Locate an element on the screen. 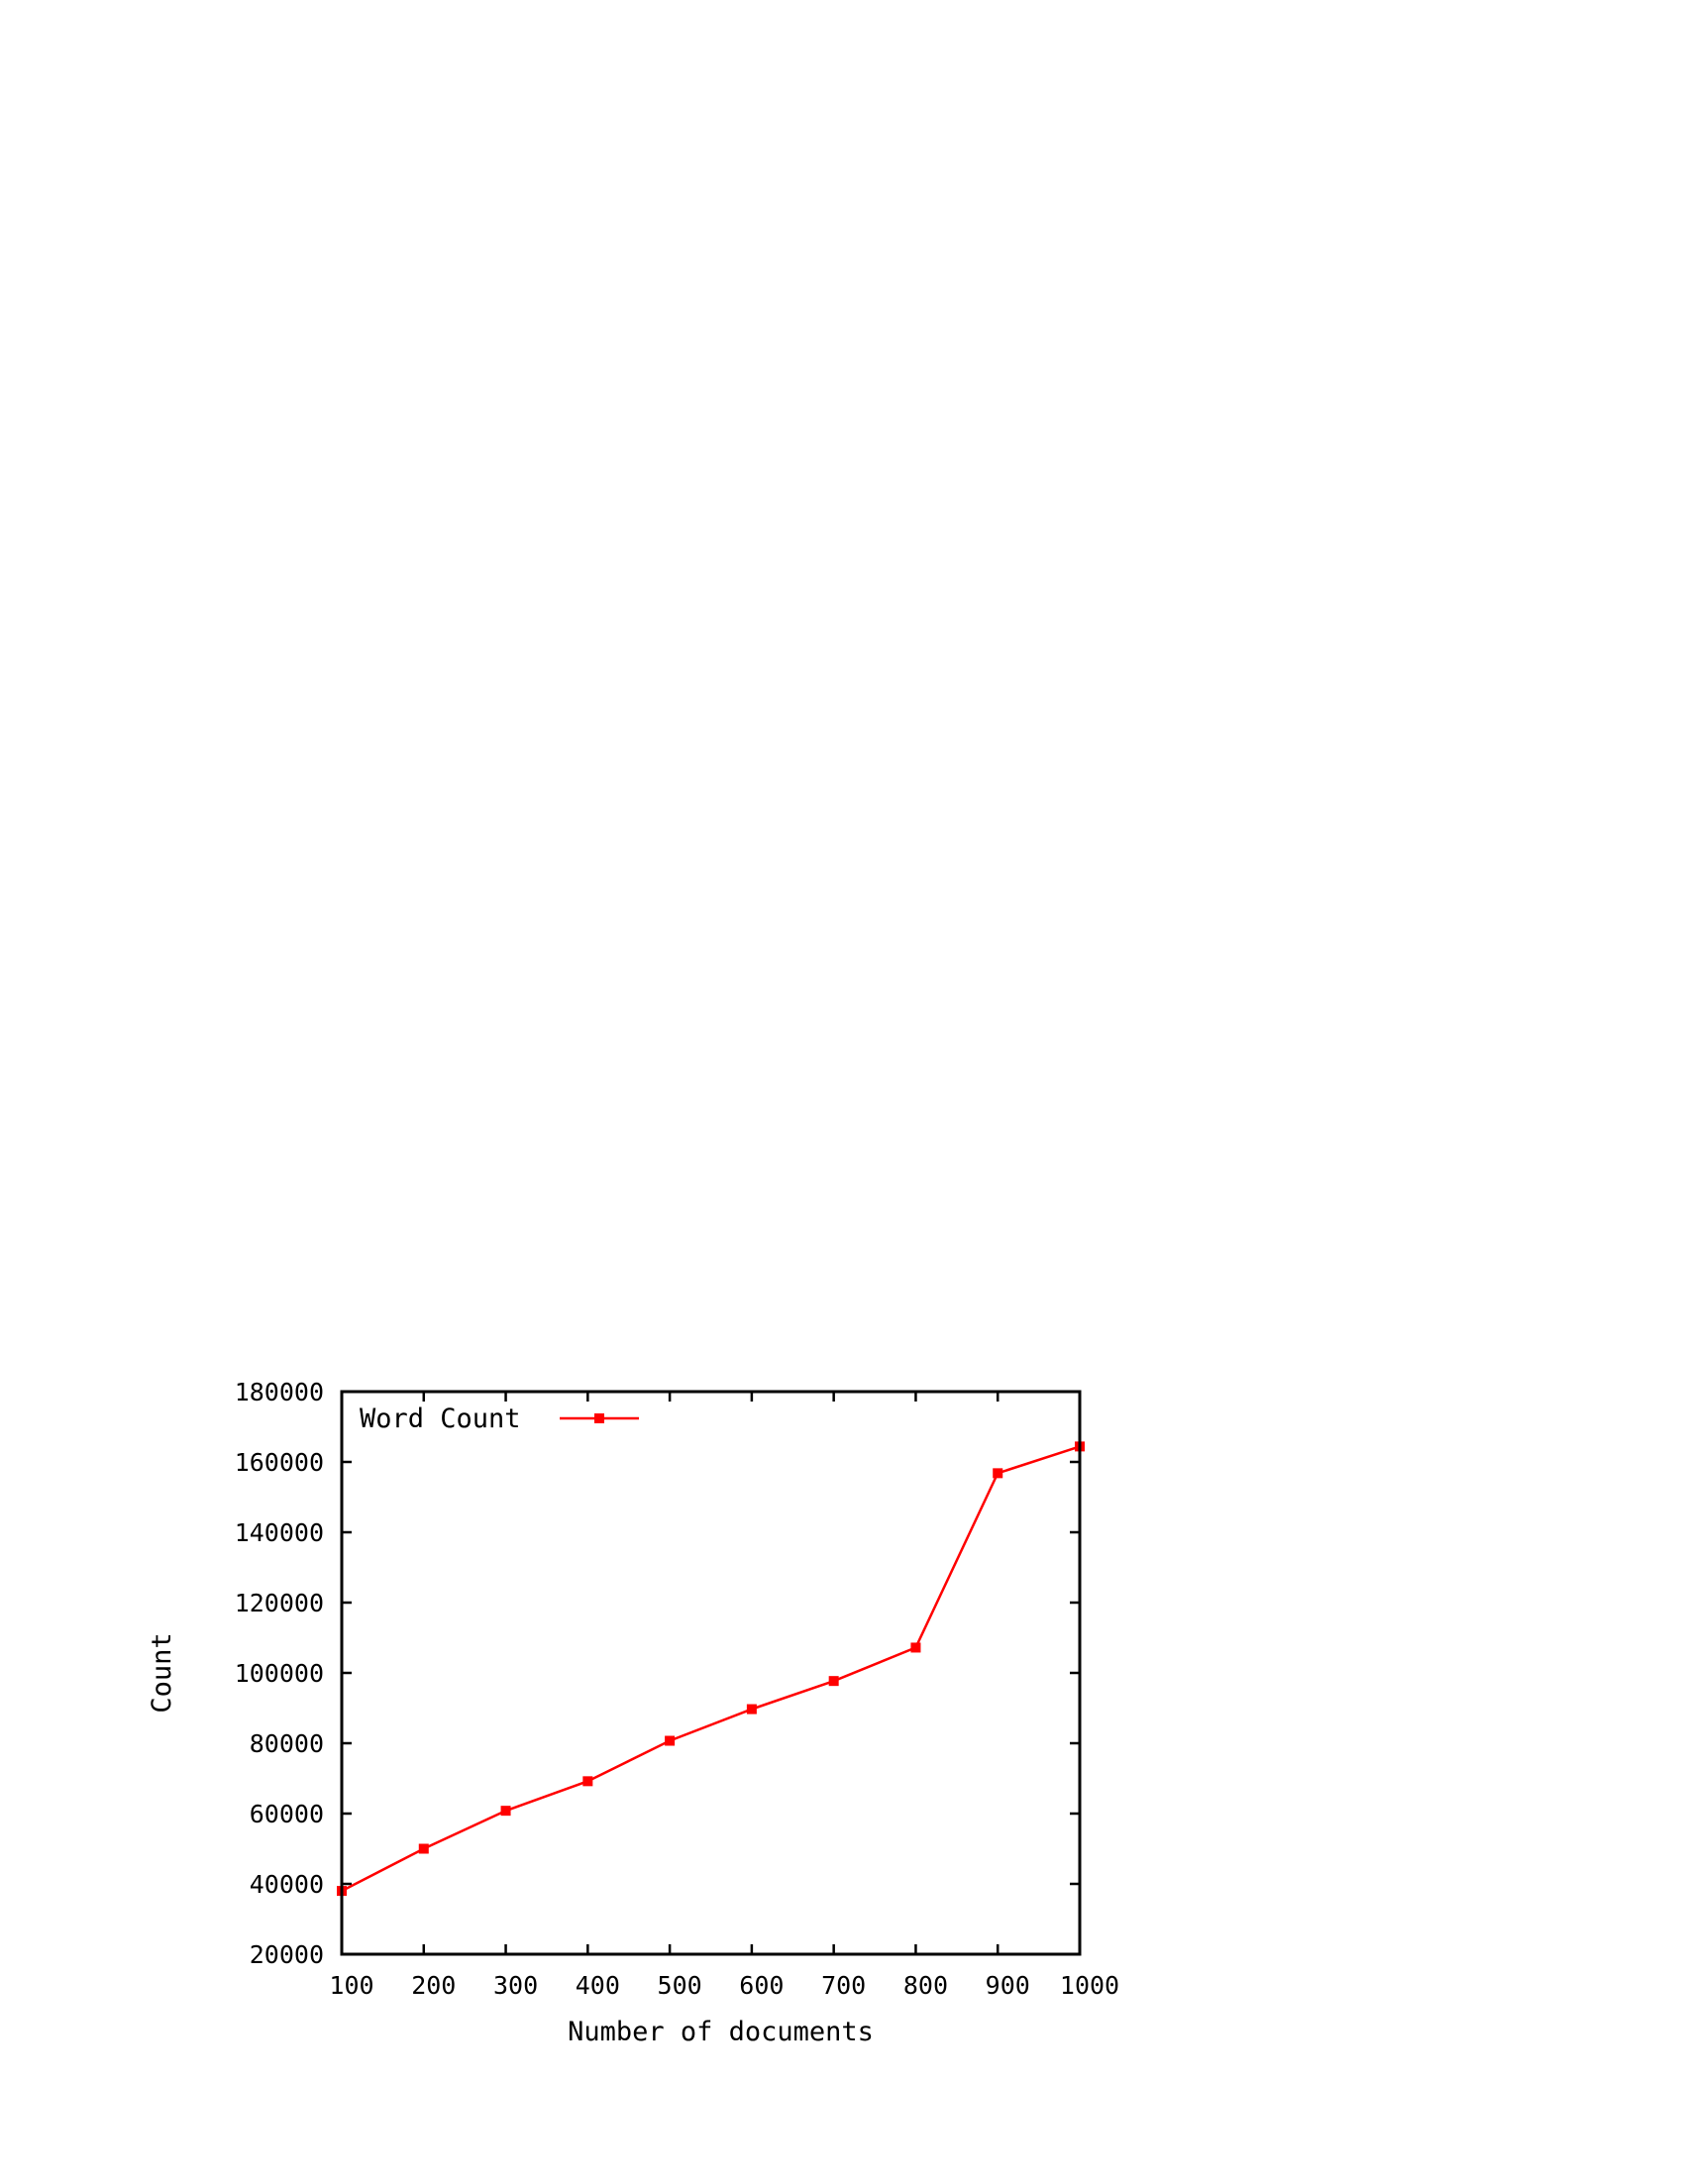 Image resolution: width=1684 pixels, height=2184 pixels. x-tick-label: 200 is located at coordinates (433, 1985).